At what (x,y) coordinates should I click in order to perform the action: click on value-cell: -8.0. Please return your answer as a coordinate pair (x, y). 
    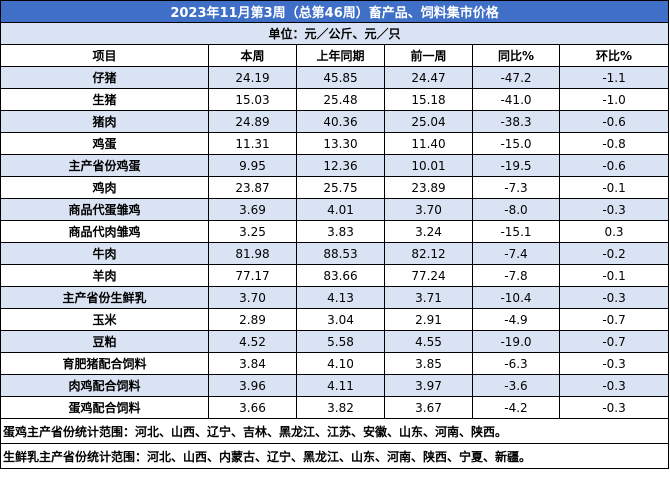
    Looking at the image, I should click on (516, 209).